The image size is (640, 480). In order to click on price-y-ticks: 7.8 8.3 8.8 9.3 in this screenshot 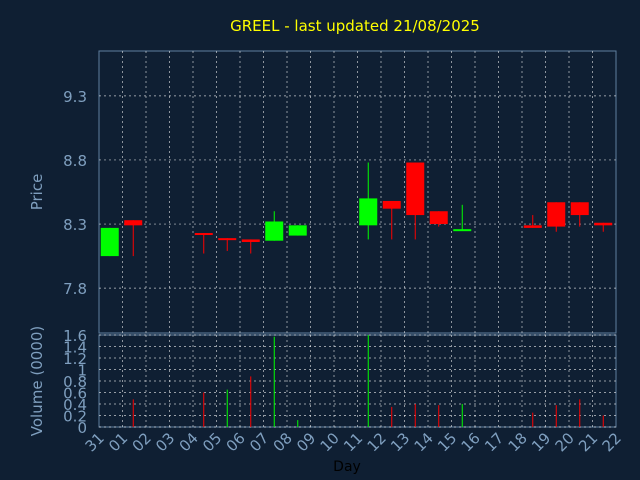, I will do `click(75, 193)`.